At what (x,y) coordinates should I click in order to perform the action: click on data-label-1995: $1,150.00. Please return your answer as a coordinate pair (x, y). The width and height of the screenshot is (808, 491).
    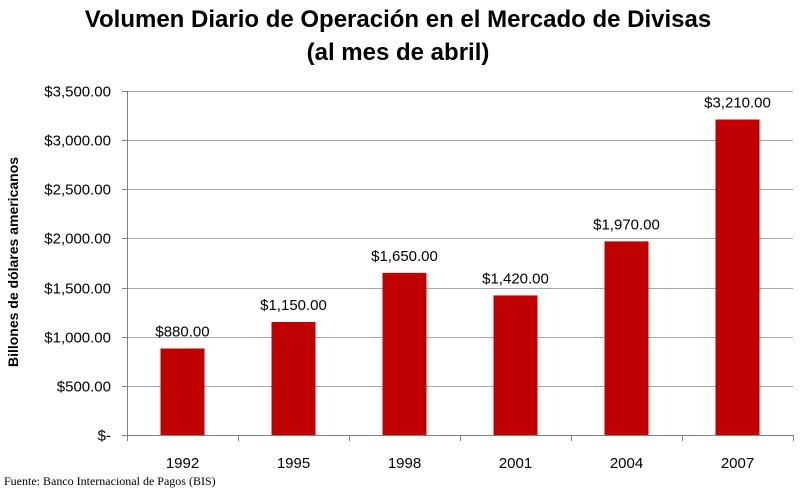
    Looking at the image, I should click on (293, 305).